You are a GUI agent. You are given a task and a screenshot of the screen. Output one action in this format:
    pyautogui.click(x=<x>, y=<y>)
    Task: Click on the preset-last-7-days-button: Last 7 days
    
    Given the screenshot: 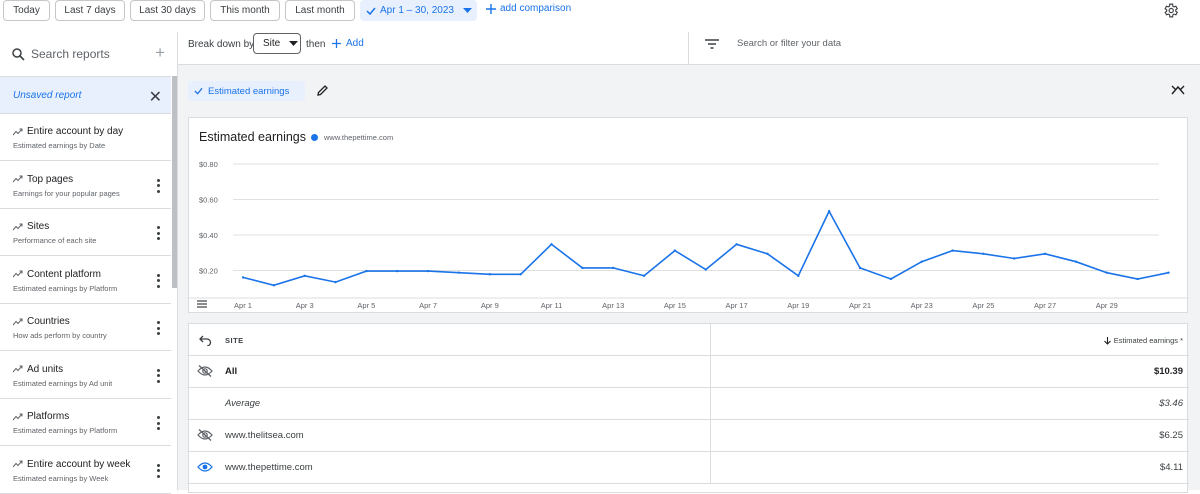 What is the action you would take?
    pyautogui.click(x=90, y=10)
    